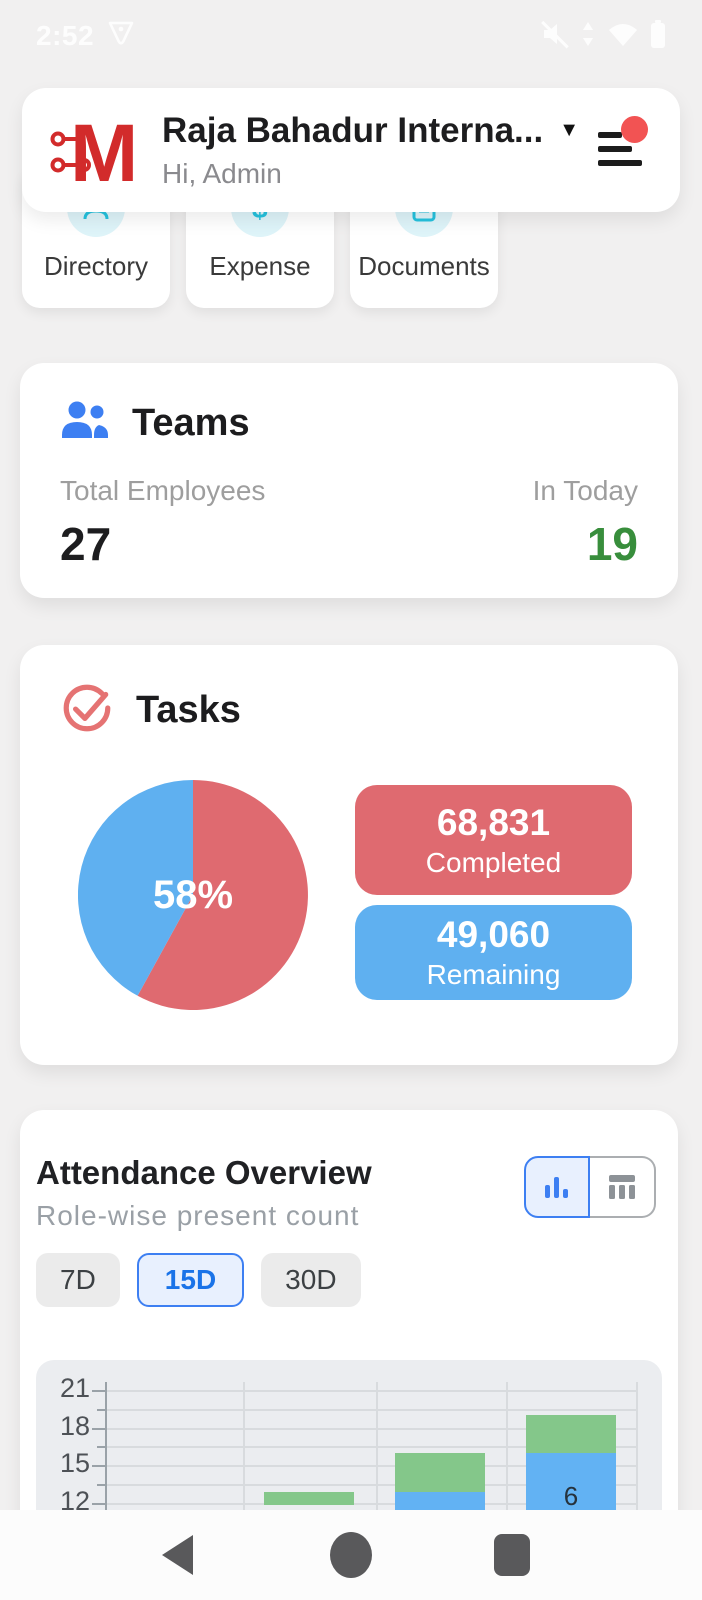 The height and width of the screenshot is (1600, 702). I want to click on header-card: M Raja Bahadur Interna... ▼ Hi, Admin, so click(351, 150).